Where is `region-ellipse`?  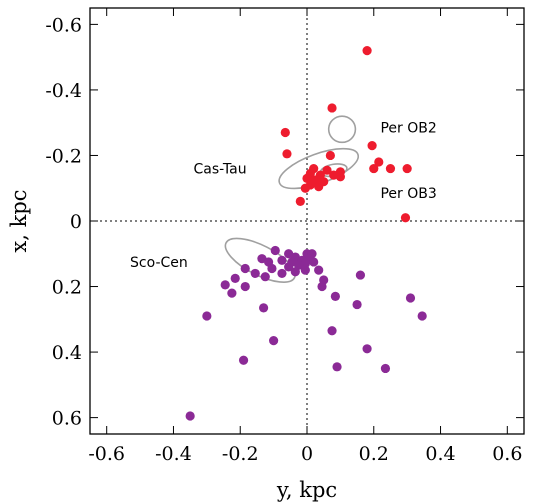 region-ellipse is located at coordinates (342, 129).